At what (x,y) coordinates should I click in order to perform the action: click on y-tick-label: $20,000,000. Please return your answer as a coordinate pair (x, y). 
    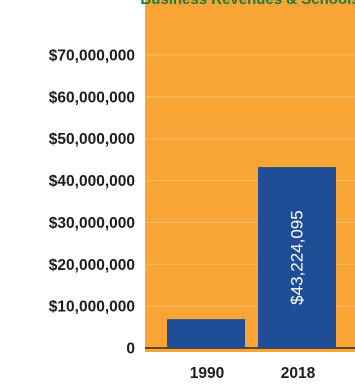
    Looking at the image, I should click on (92, 265).